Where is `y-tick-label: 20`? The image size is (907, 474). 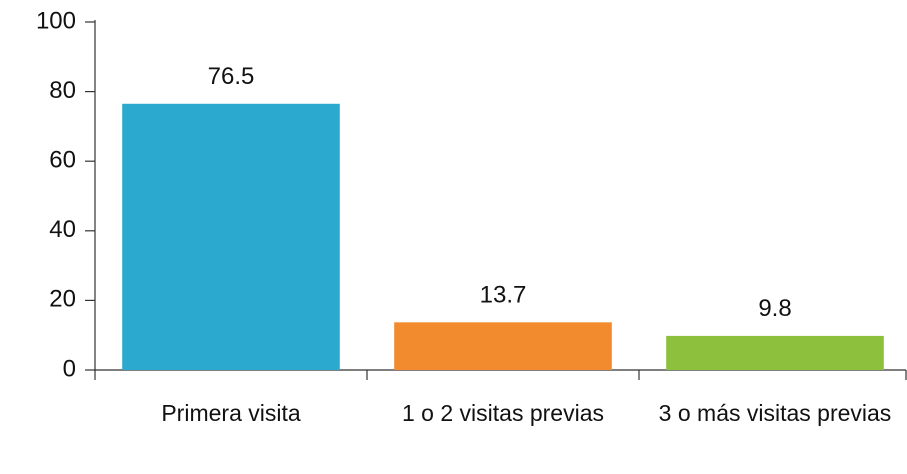 y-tick-label: 20 is located at coordinates (62, 299).